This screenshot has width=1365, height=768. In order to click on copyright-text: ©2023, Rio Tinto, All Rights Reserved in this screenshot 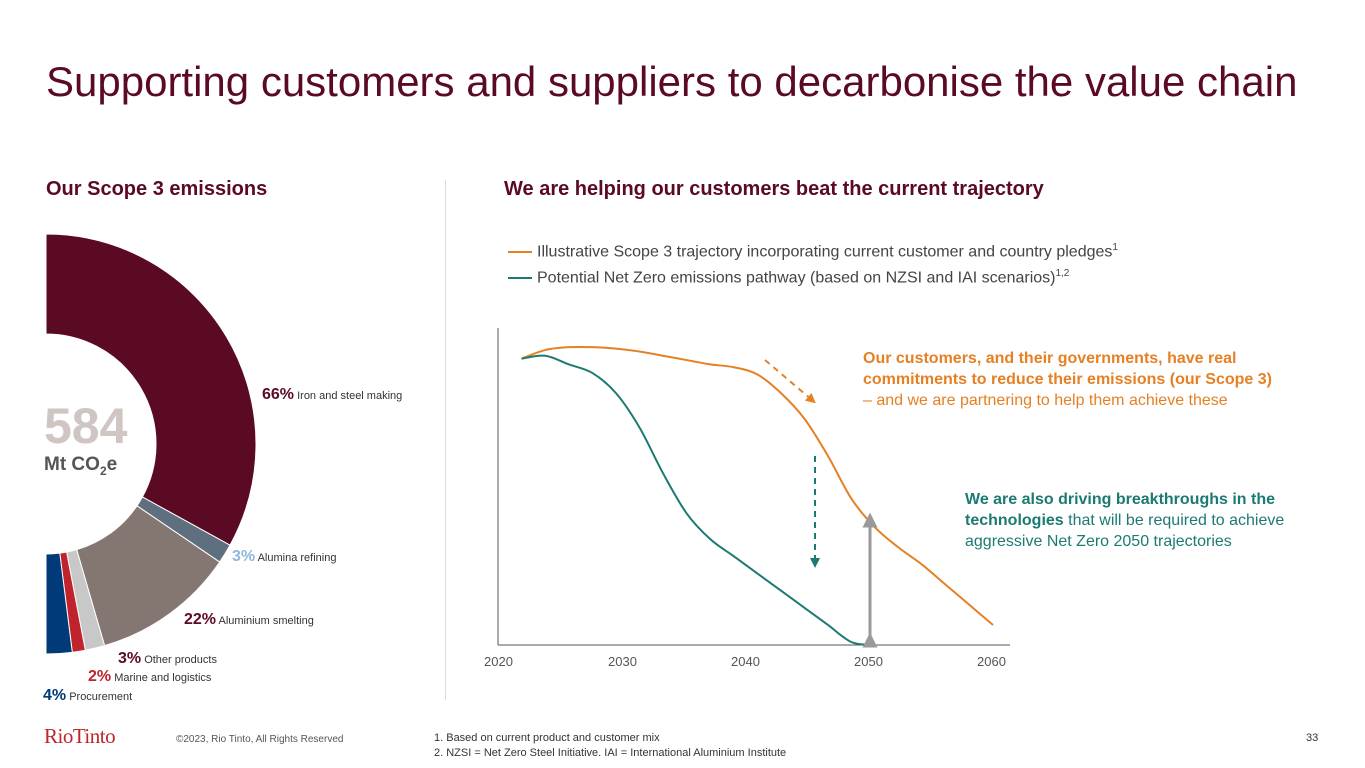, I will do `click(260, 739)`.